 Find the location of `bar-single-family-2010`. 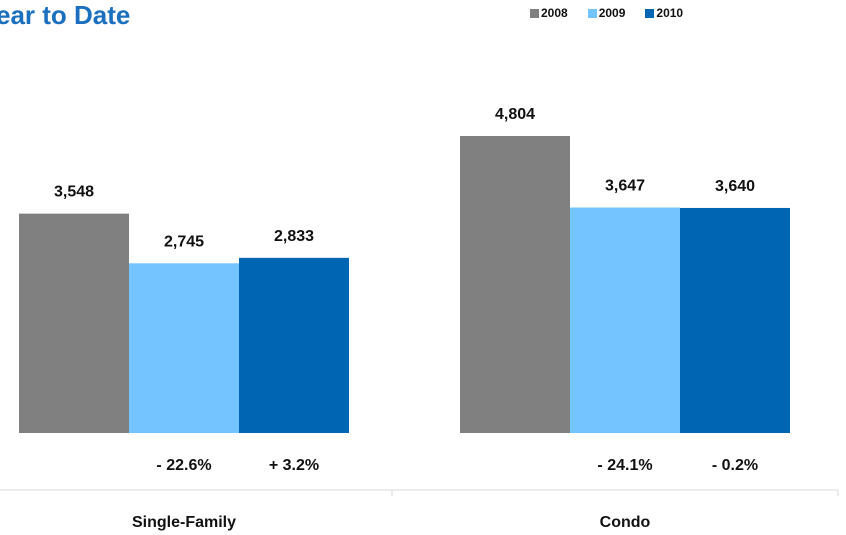

bar-single-family-2010 is located at coordinates (294, 345).